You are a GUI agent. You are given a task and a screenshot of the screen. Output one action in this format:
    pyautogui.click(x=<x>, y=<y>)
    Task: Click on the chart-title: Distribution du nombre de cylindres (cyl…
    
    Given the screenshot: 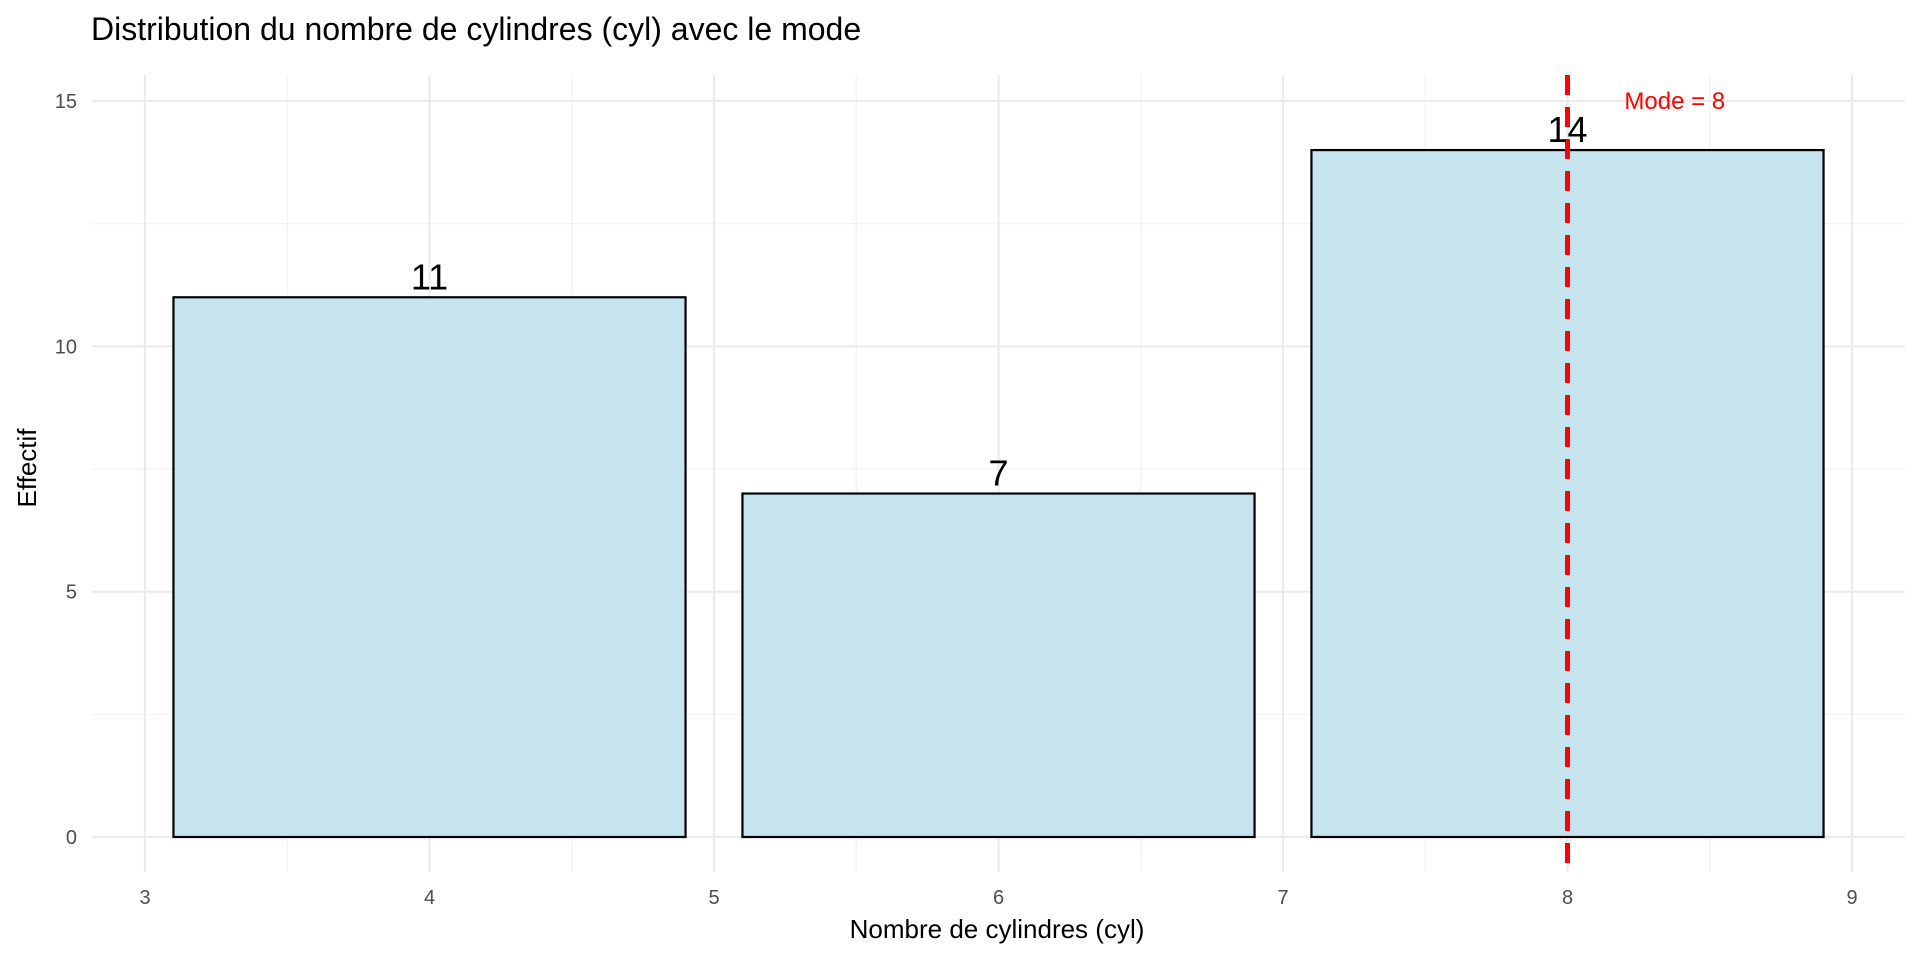 What is the action you would take?
    pyautogui.click(x=476, y=29)
    